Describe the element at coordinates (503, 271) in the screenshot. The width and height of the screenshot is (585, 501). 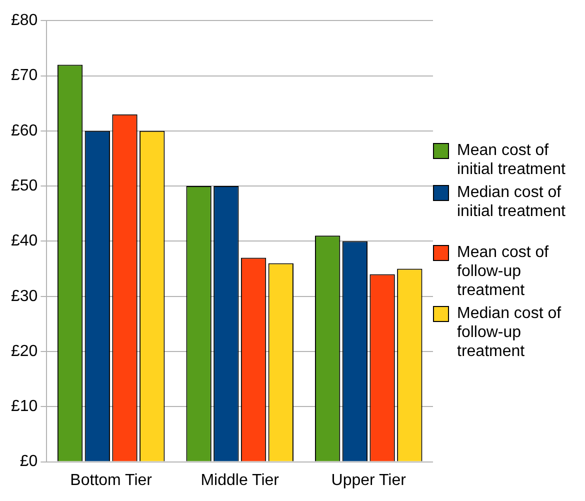
I see `legend-label: Mean cost of follow-up treatment` at that location.